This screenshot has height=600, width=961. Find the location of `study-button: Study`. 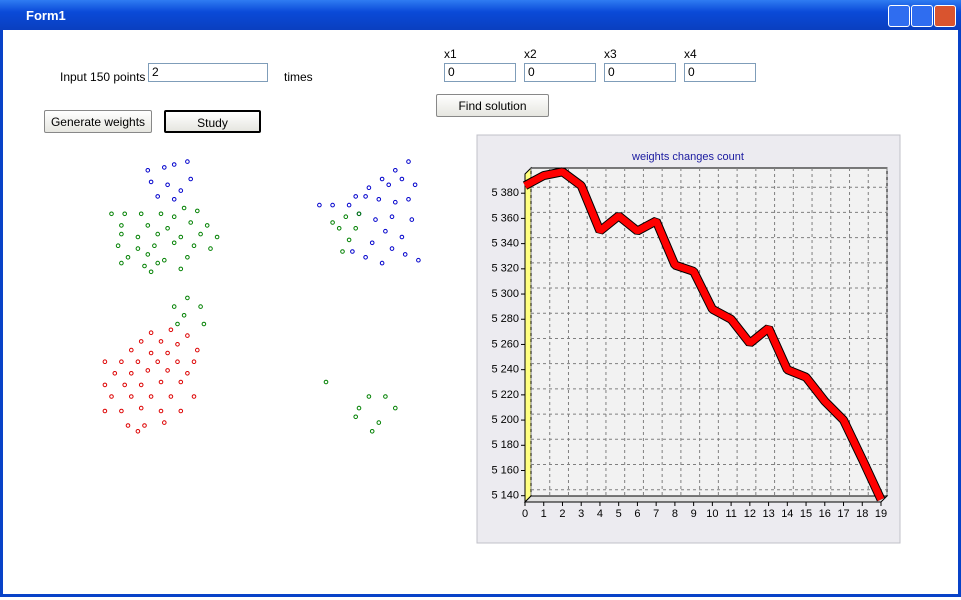

study-button: Study is located at coordinates (212, 121).